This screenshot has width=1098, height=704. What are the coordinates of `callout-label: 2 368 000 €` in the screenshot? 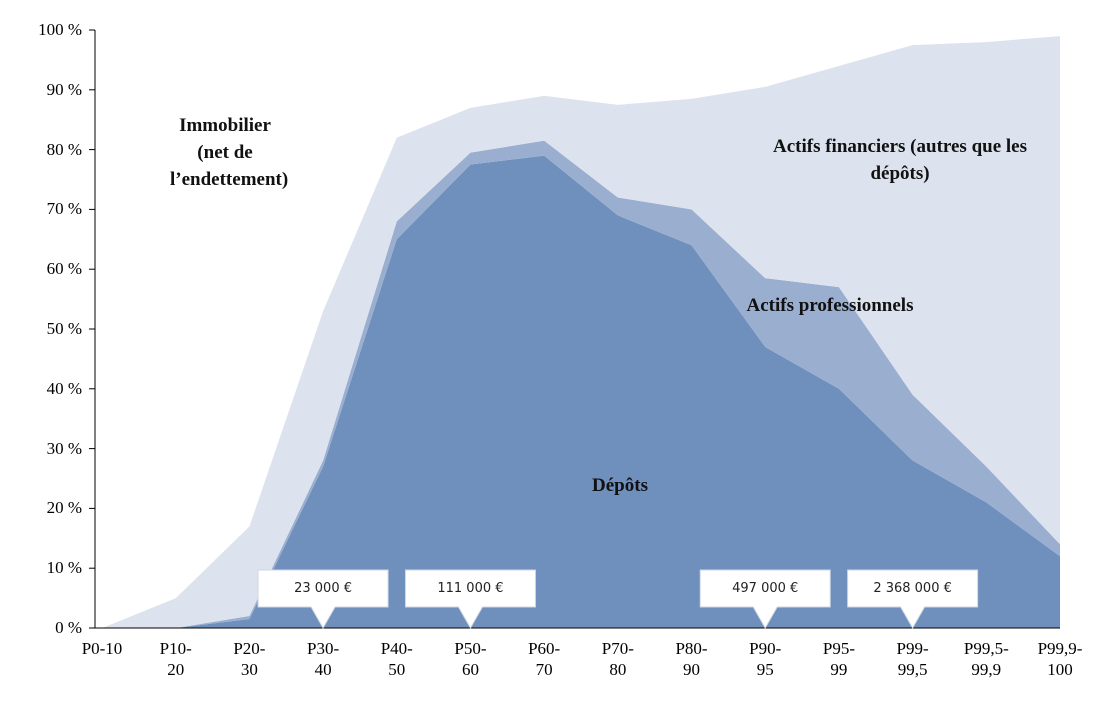 It's located at (912, 588).